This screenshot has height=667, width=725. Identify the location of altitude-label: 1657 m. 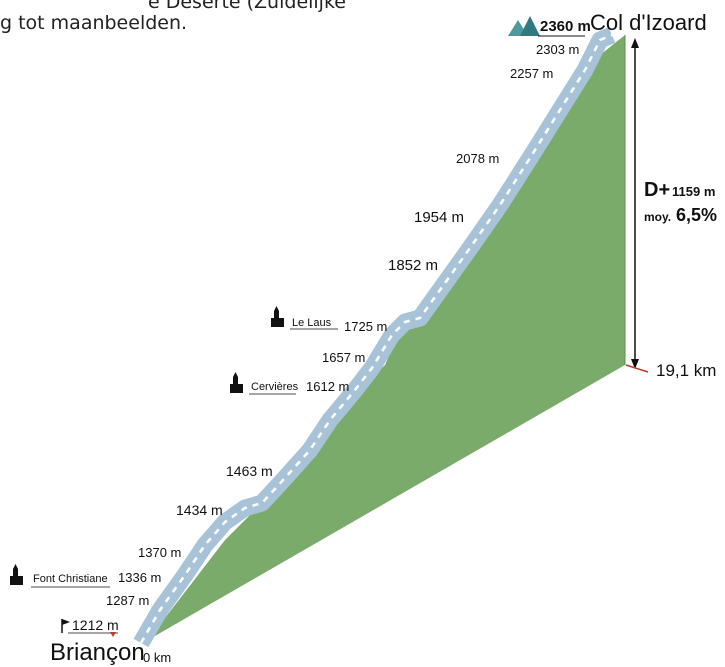
(343, 357).